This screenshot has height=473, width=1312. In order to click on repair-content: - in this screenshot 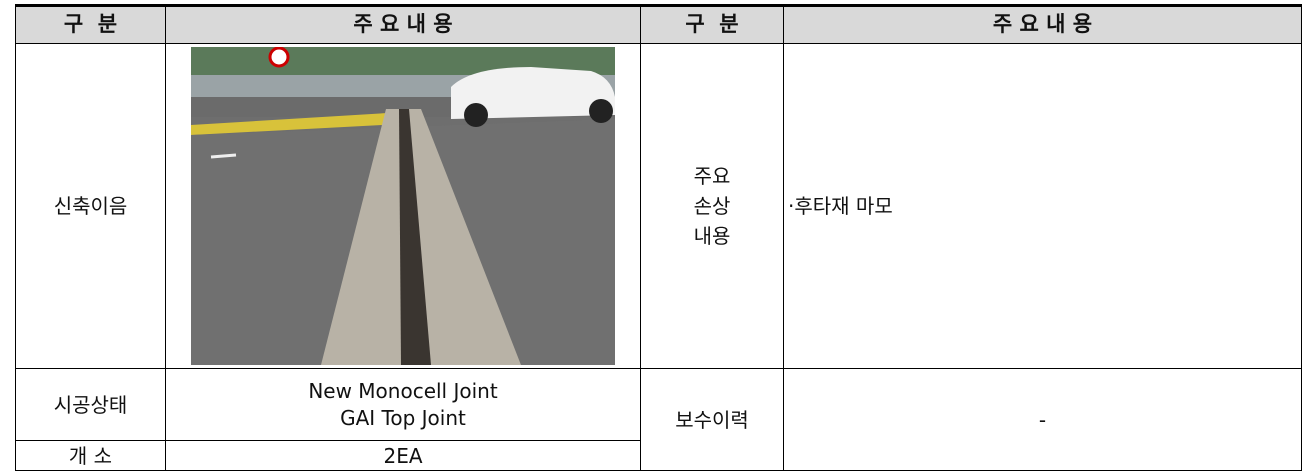, I will do `click(1042, 419)`.